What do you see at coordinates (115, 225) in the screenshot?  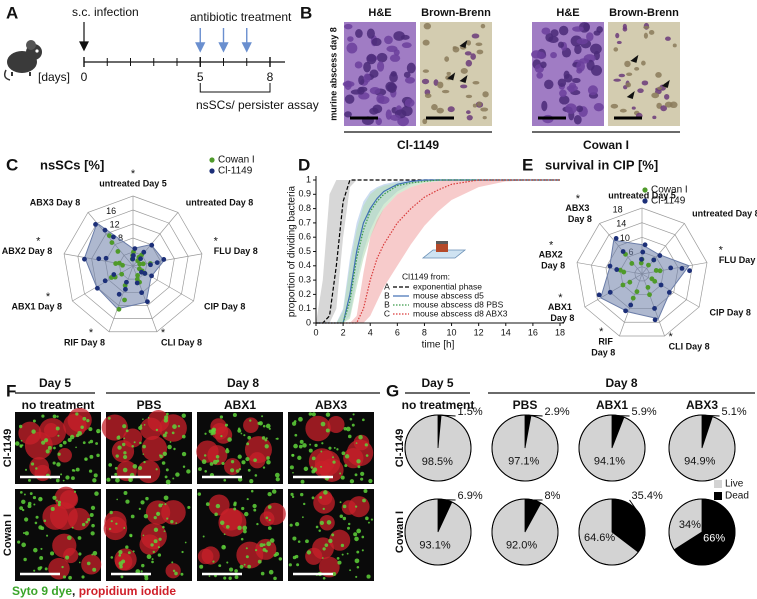 I see `r-tick-label: 12` at bounding box center [115, 225].